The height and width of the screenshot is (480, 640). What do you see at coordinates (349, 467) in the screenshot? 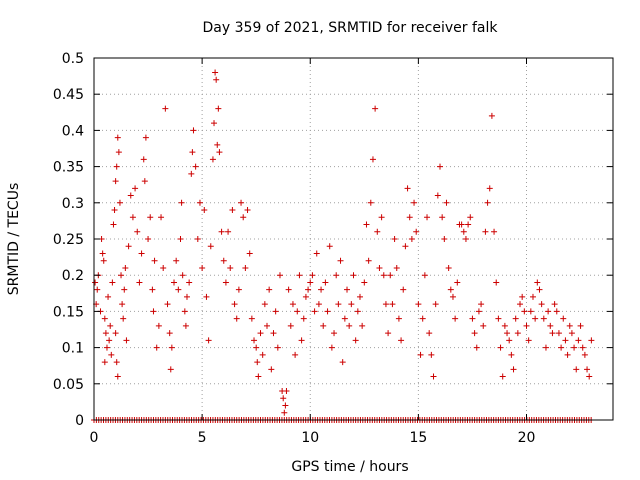
I see `x-axis-label: GPS time / hours` at bounding box center [349, 467].